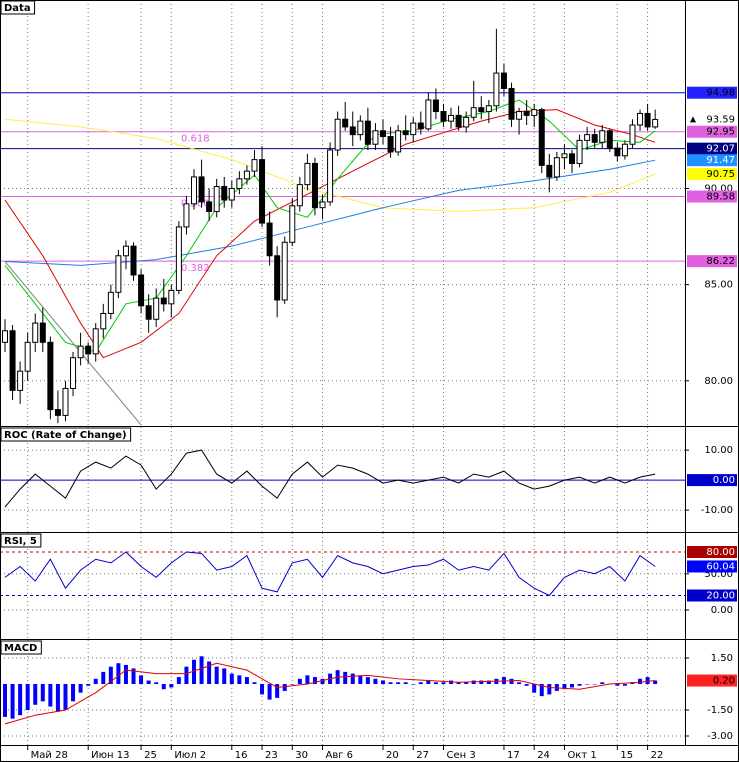 The height and width of the screenshot is (762, 739). What do you see at coordinates (330, 693) in the screenshot?
I see `indicator-line` at bounding box center [330, 693].